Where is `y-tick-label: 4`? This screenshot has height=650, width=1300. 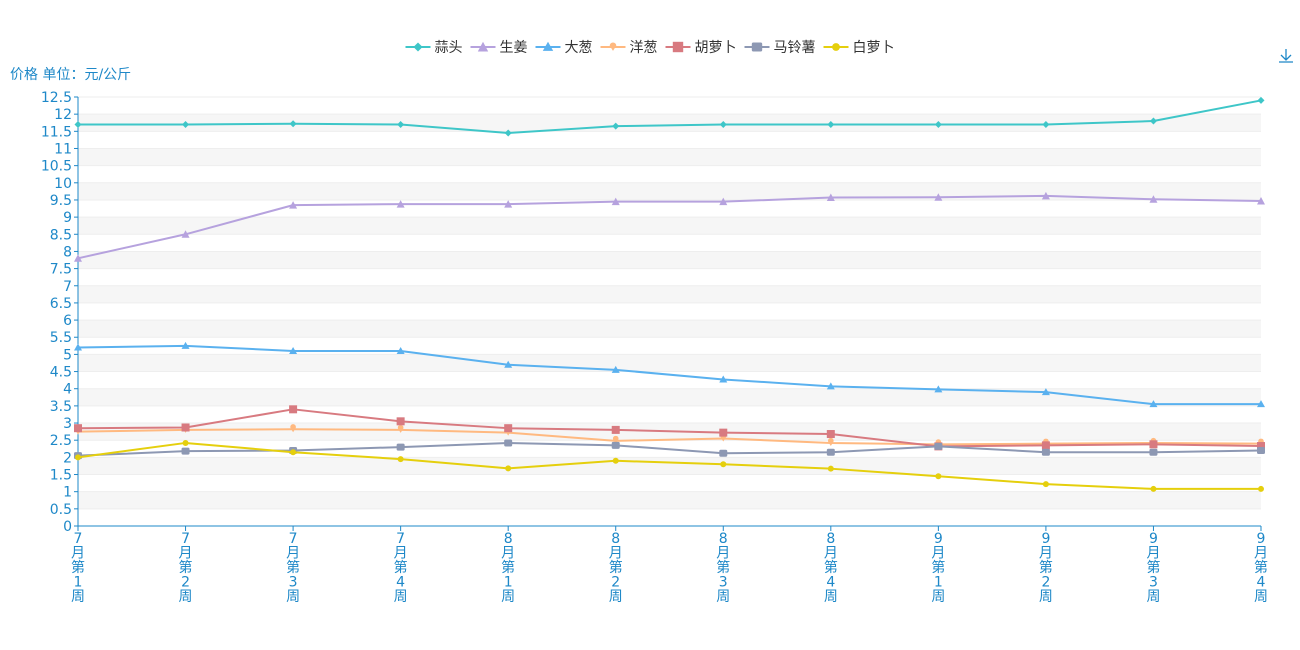 y-tick-label: 4 is located at coordinates (67, 390).